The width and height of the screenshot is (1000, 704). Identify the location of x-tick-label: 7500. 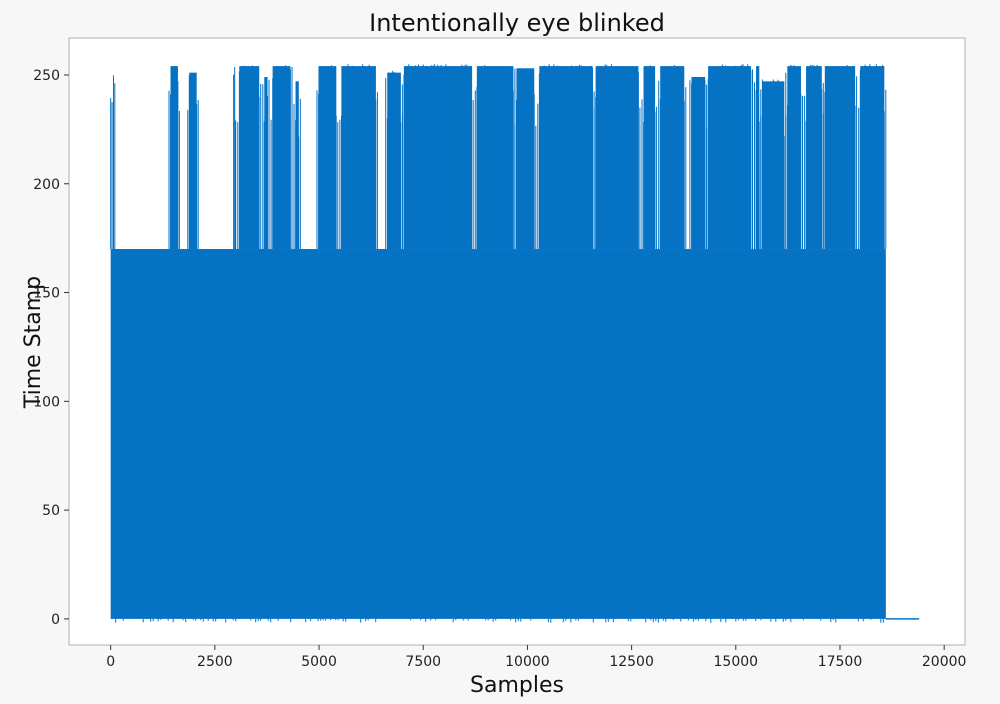
(423, 662).